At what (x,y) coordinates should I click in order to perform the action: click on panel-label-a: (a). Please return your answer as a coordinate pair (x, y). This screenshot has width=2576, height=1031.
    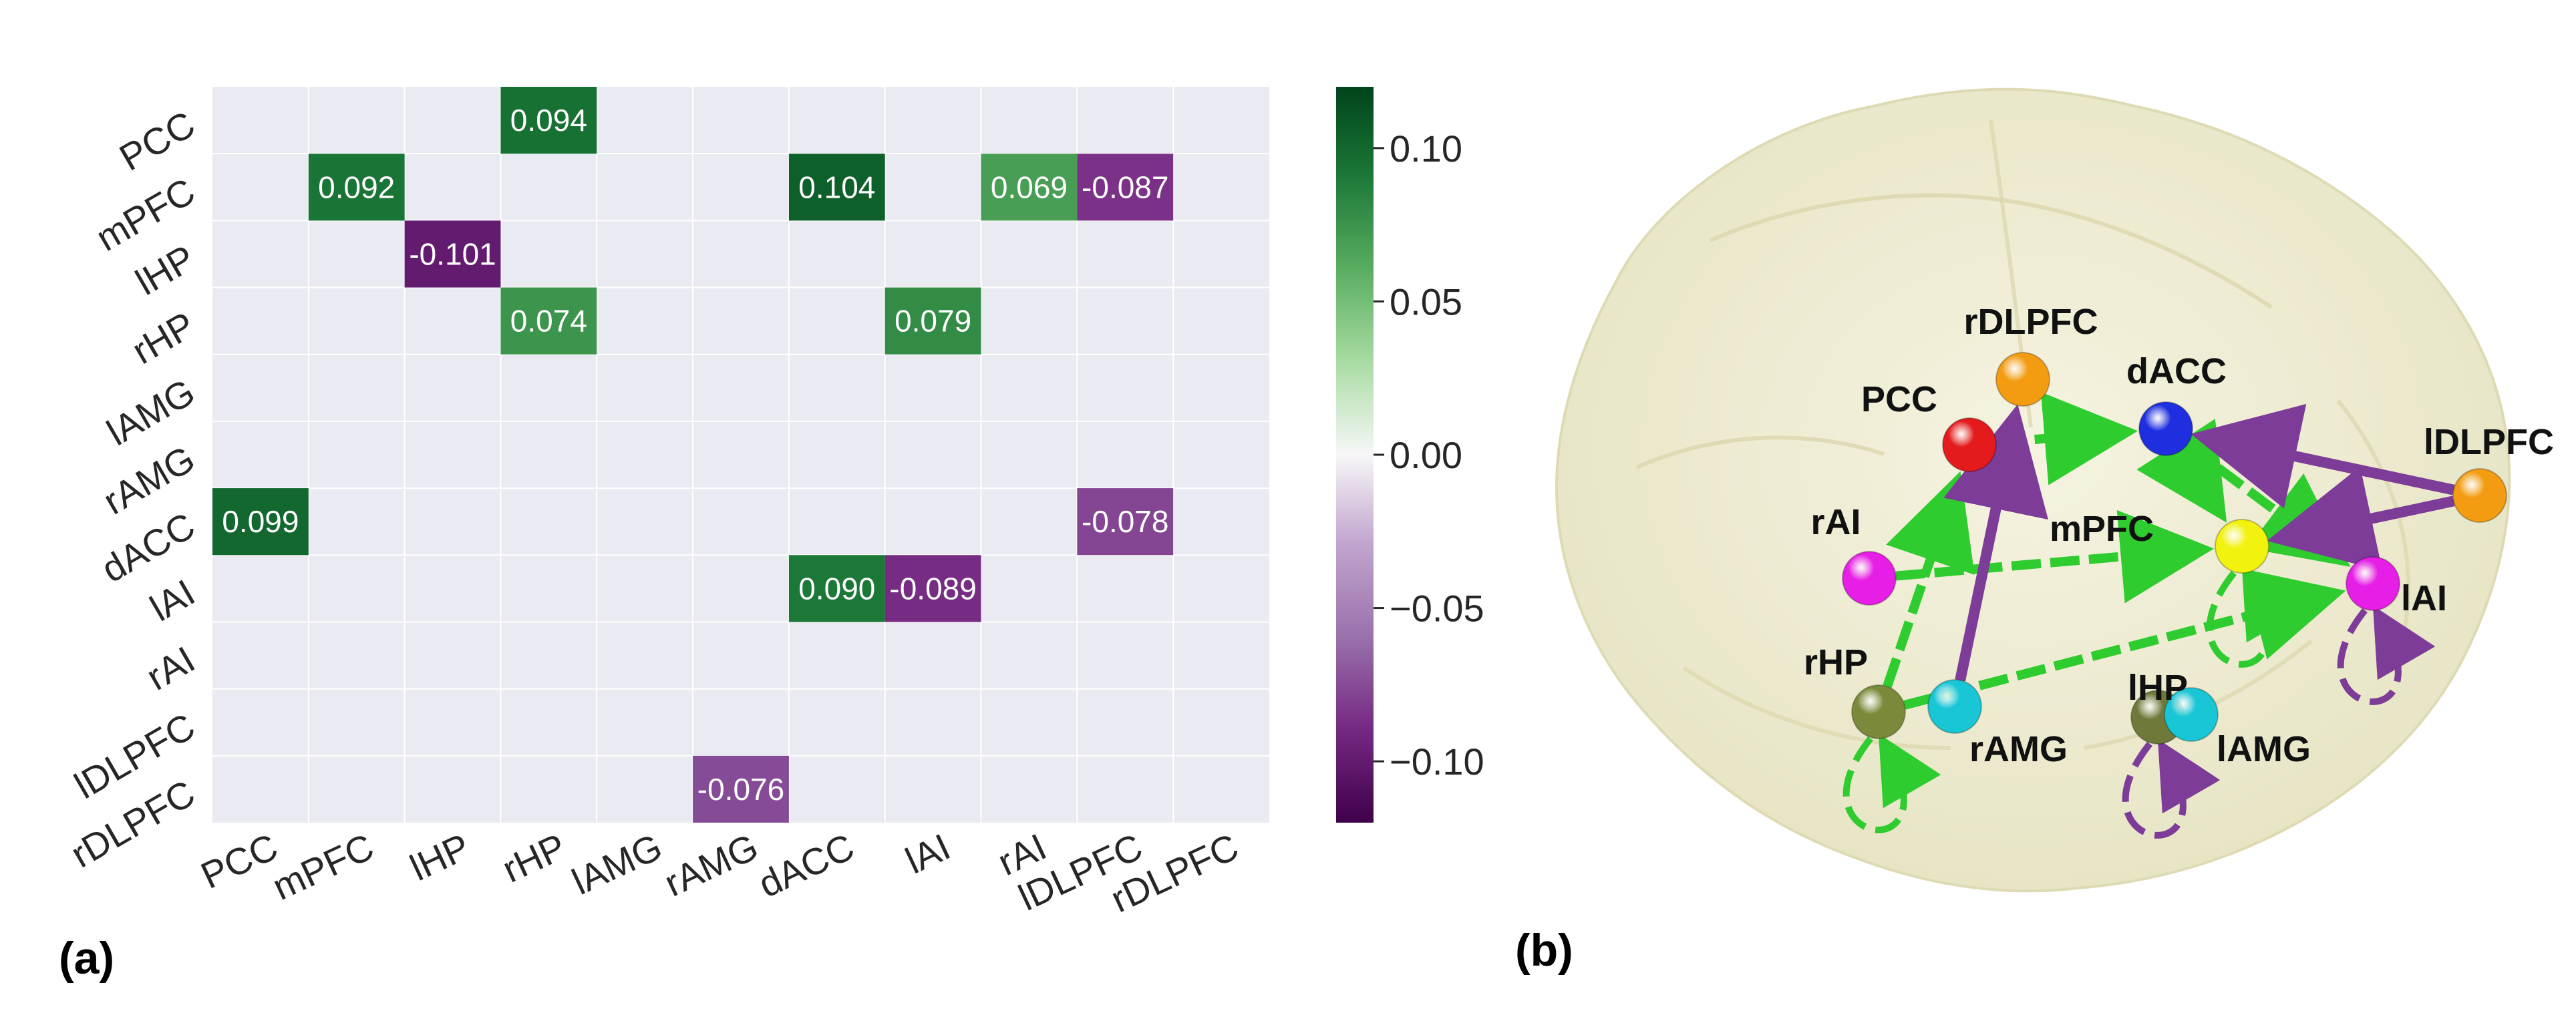
    Looking at the image, I should click on (86, 958).